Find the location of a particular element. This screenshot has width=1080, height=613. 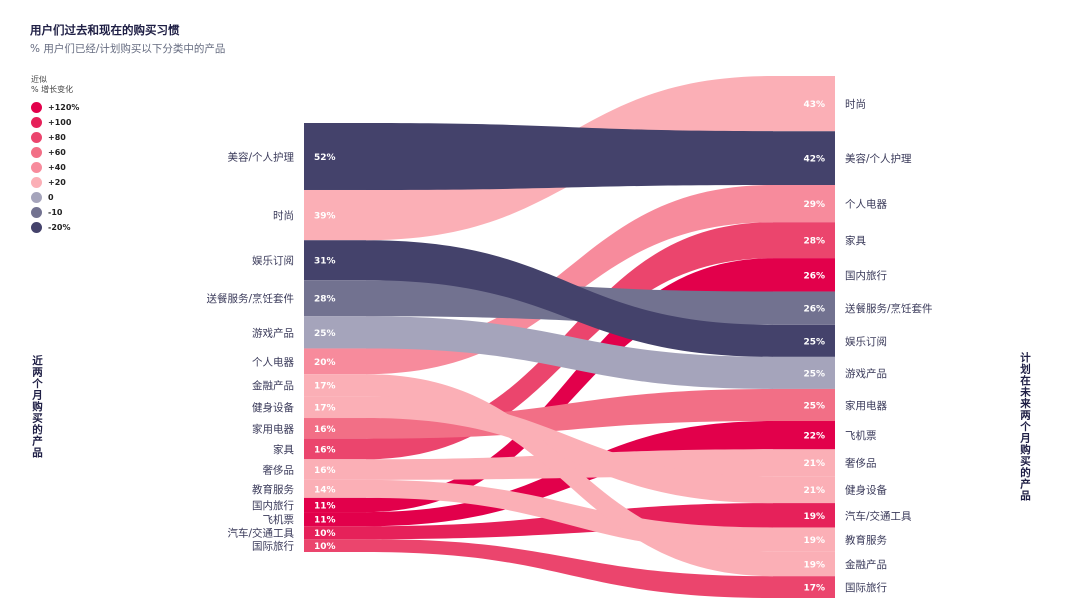

legend-items: +120% +100 +80 +60 +40 +20 0 -10 -20% is located at coordinates (55, 167).